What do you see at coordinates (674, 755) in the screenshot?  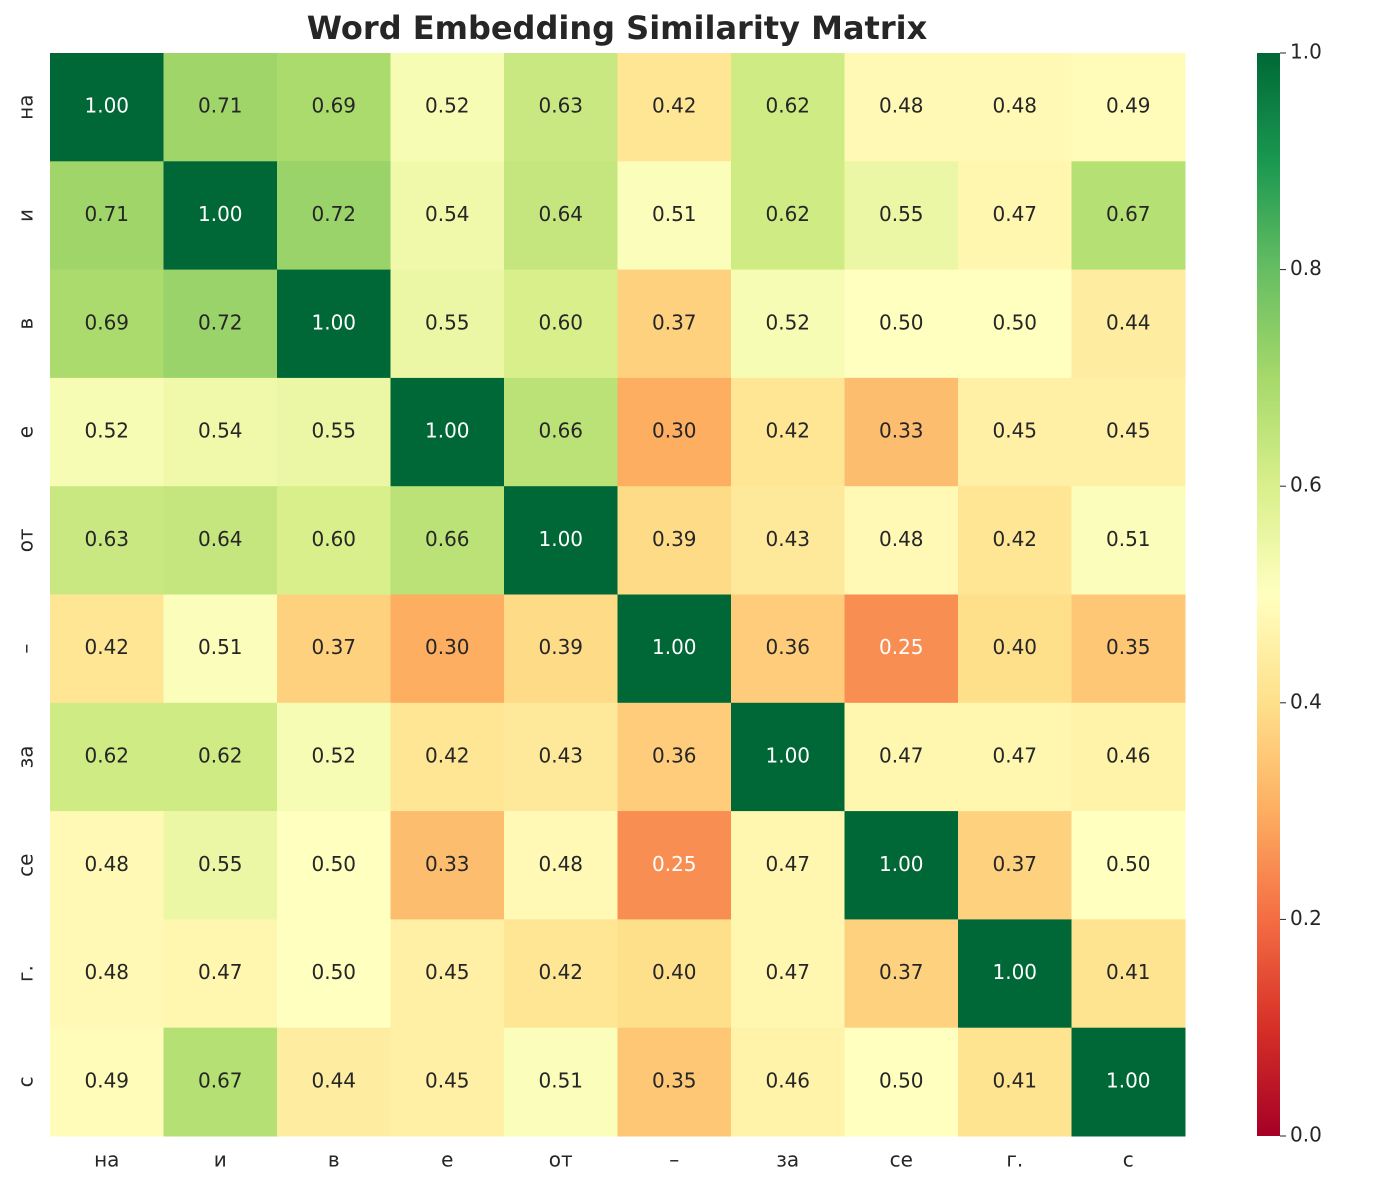 I see `cell-label: 0.36` at bounding box center [674, 755].